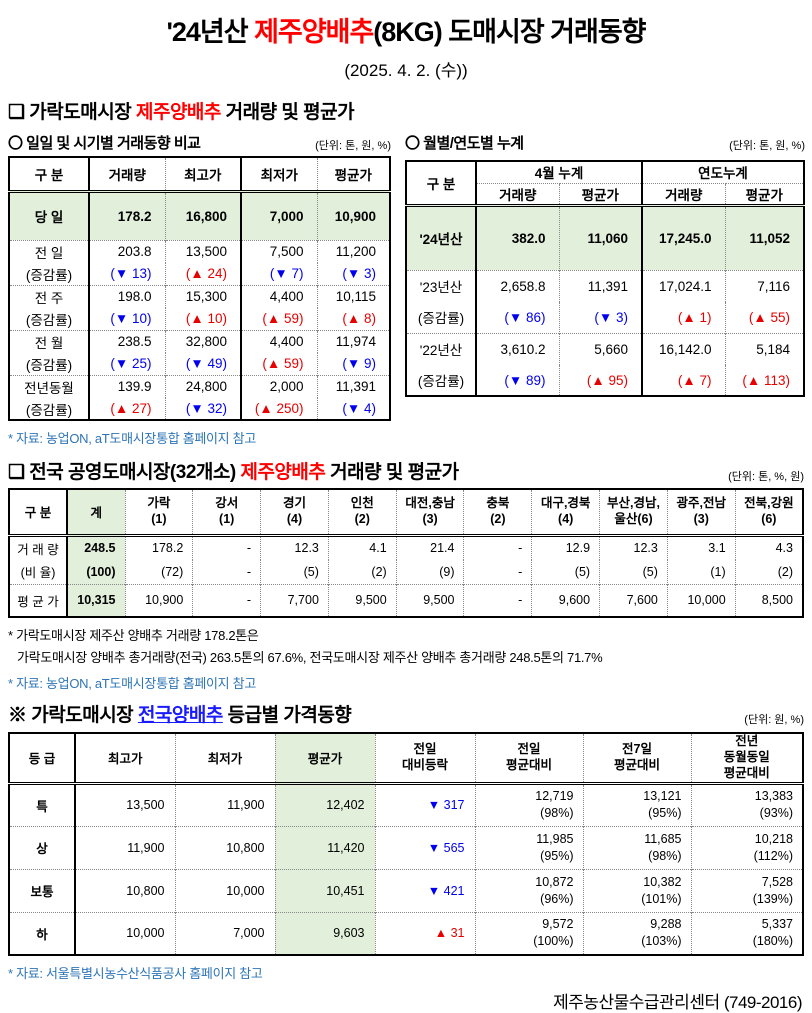 The width and height of the screenshot is (812, 1013). Describe the element at coordinates (203, 319) in the screenshot. I see `change-cell: (▲ 10)` at that location.